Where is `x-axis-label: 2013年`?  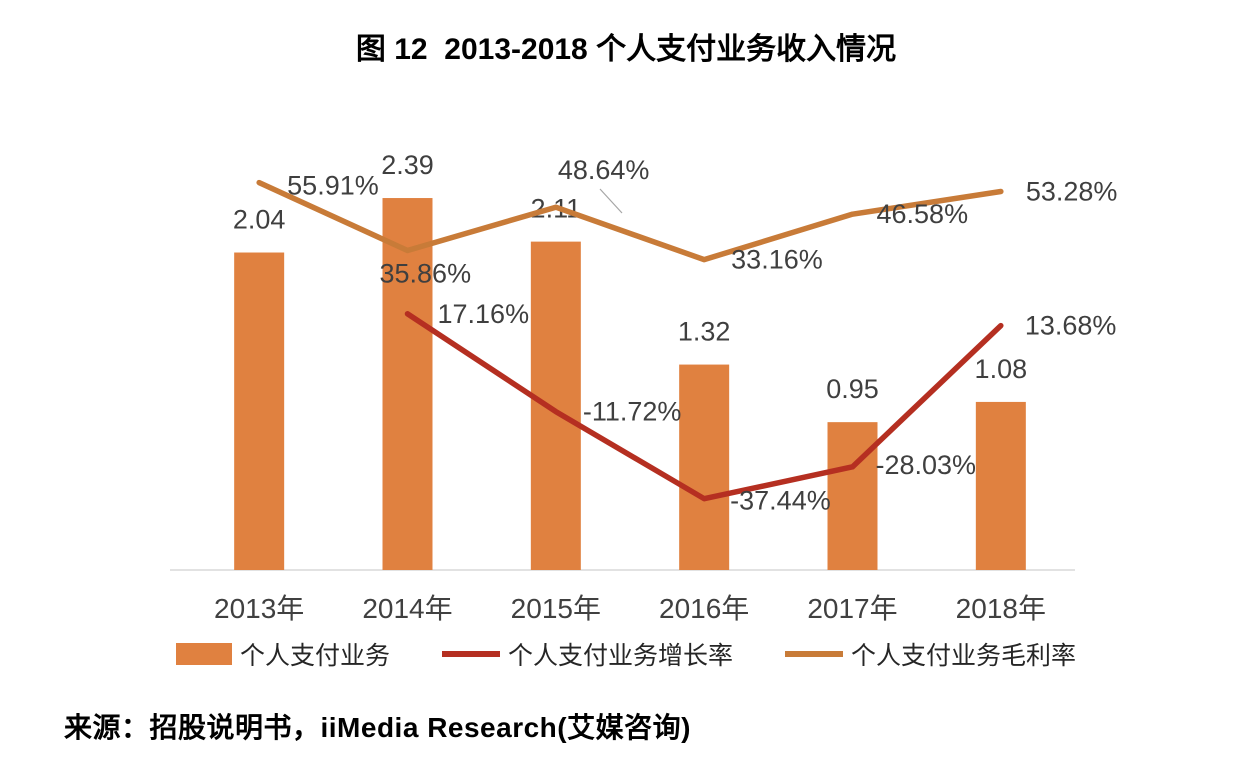 x-axis-label: 2013年 is located at coordinates (259, 608).